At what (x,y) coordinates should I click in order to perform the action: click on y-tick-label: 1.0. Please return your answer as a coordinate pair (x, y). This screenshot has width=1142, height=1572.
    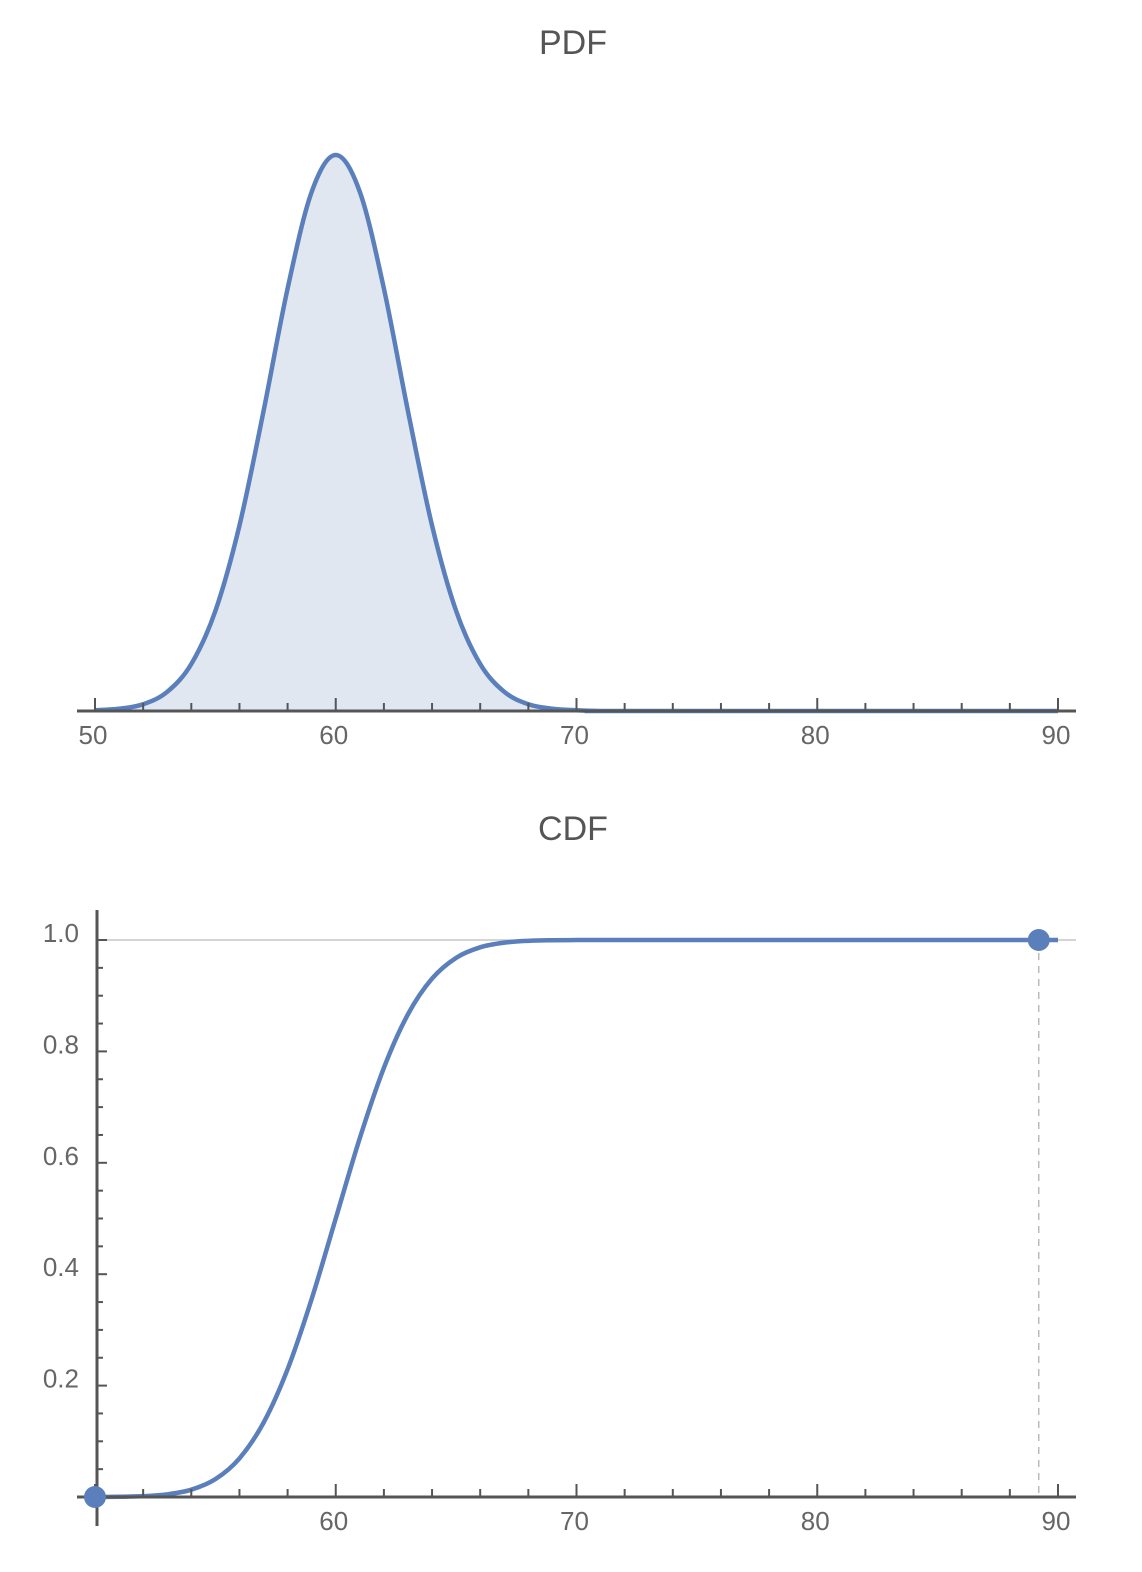
    Looking at the image, I should click on (61, 933).